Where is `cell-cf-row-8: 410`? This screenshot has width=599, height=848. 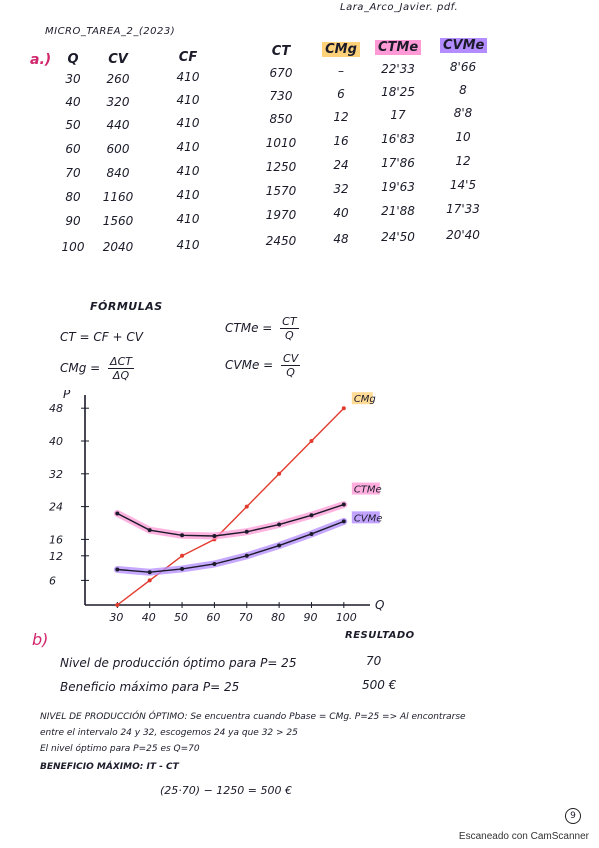
cell-cf-row-8: 410 is located at coordinates (188, 245).